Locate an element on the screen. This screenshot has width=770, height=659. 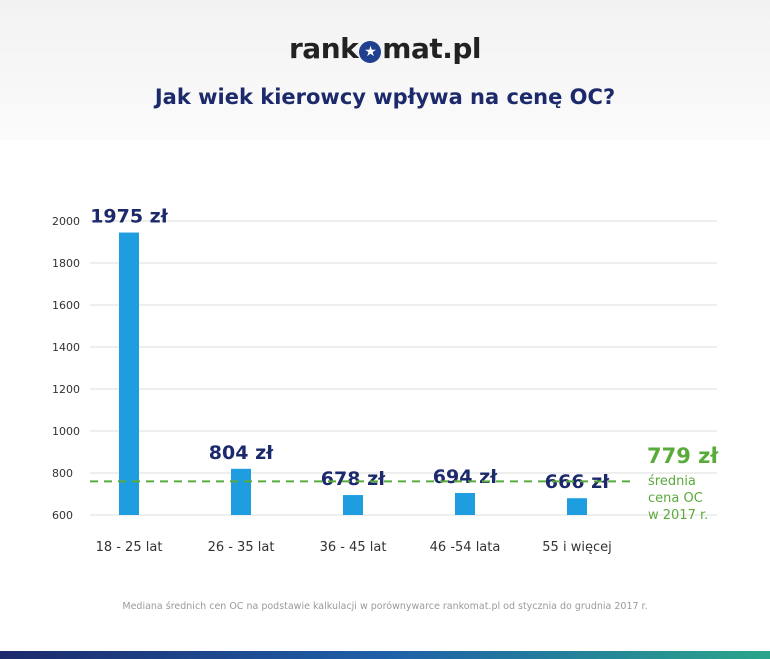
reference-value: 779 zł is located at coordinates (683, 456).